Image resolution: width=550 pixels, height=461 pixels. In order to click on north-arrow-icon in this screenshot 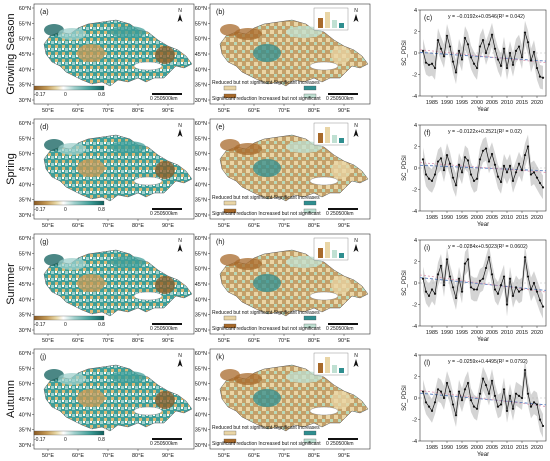, I will do `click(356, 363)`.